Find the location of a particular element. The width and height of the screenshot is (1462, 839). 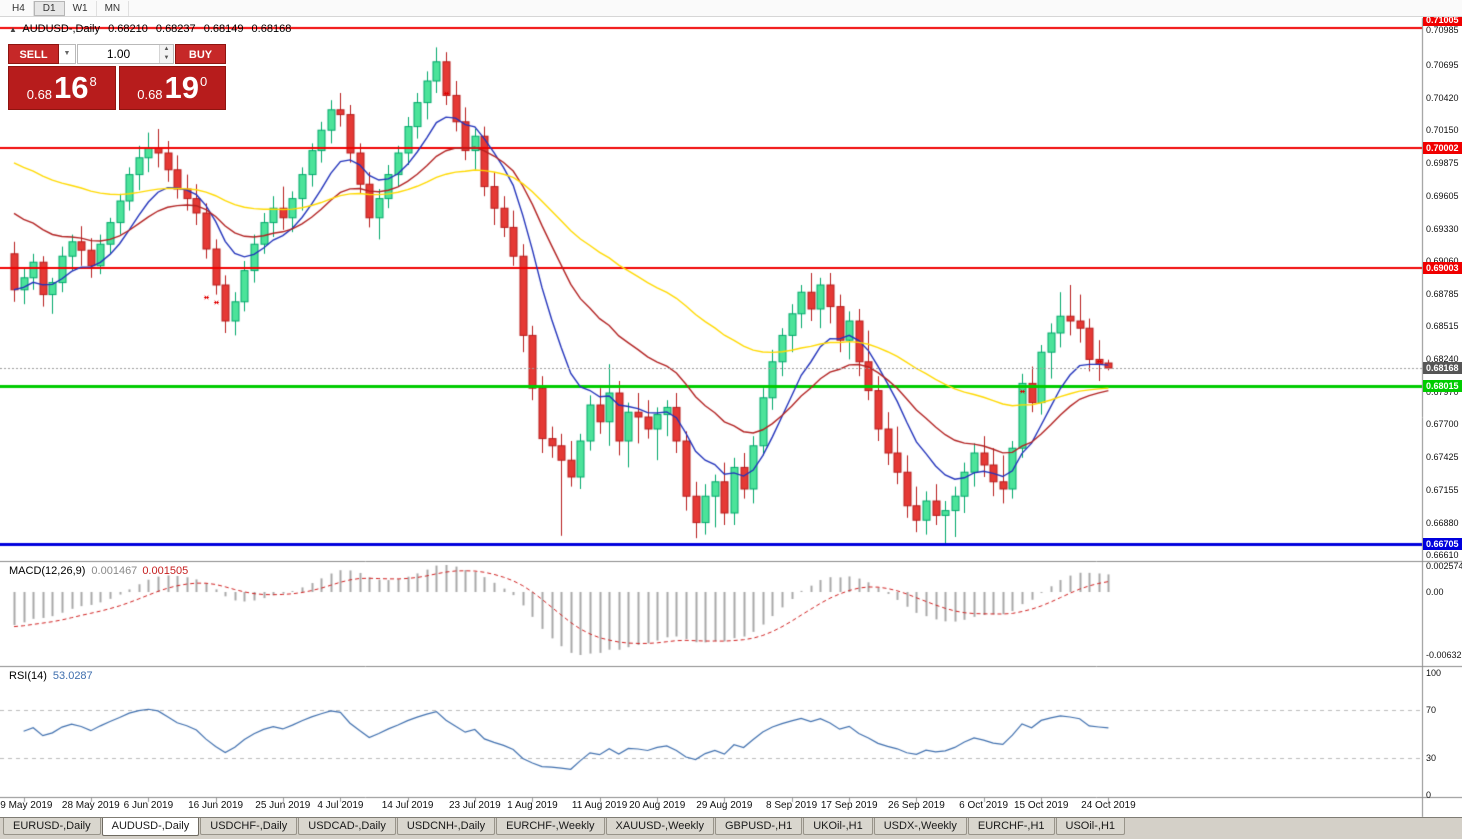

date-axis-label: 24 Oct 2019 is located at coordinates (1108, 805).